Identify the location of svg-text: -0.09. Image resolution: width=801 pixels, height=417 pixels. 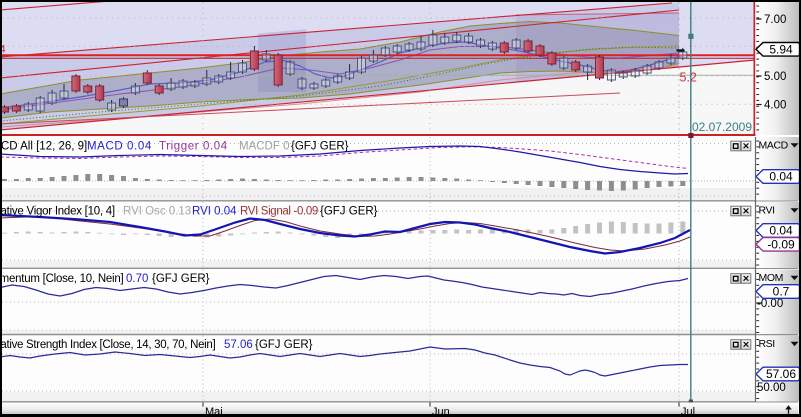
(781, 244).